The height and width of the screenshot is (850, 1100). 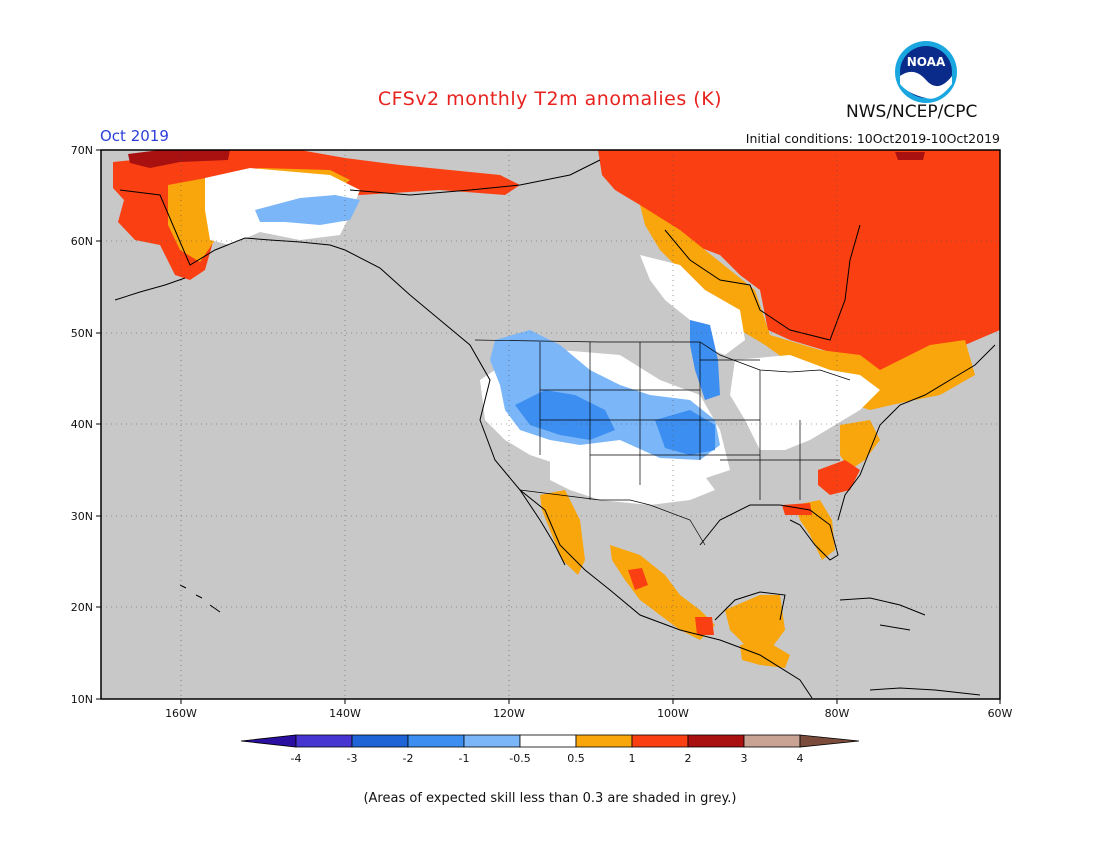 I want to click on patch-gulf-red, so click(x=797, y=509).